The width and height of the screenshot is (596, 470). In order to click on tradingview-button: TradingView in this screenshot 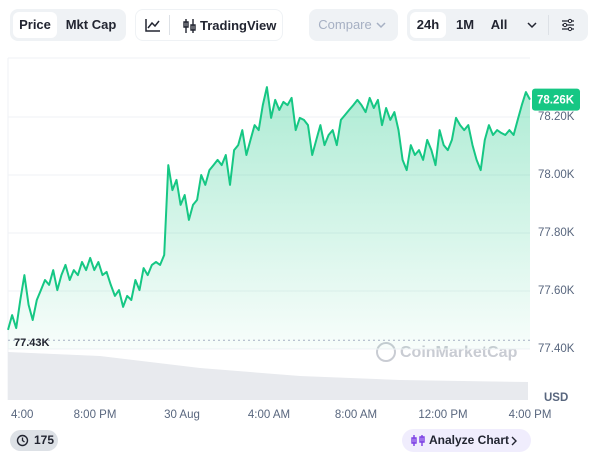, I will do `click(238, 25)`.